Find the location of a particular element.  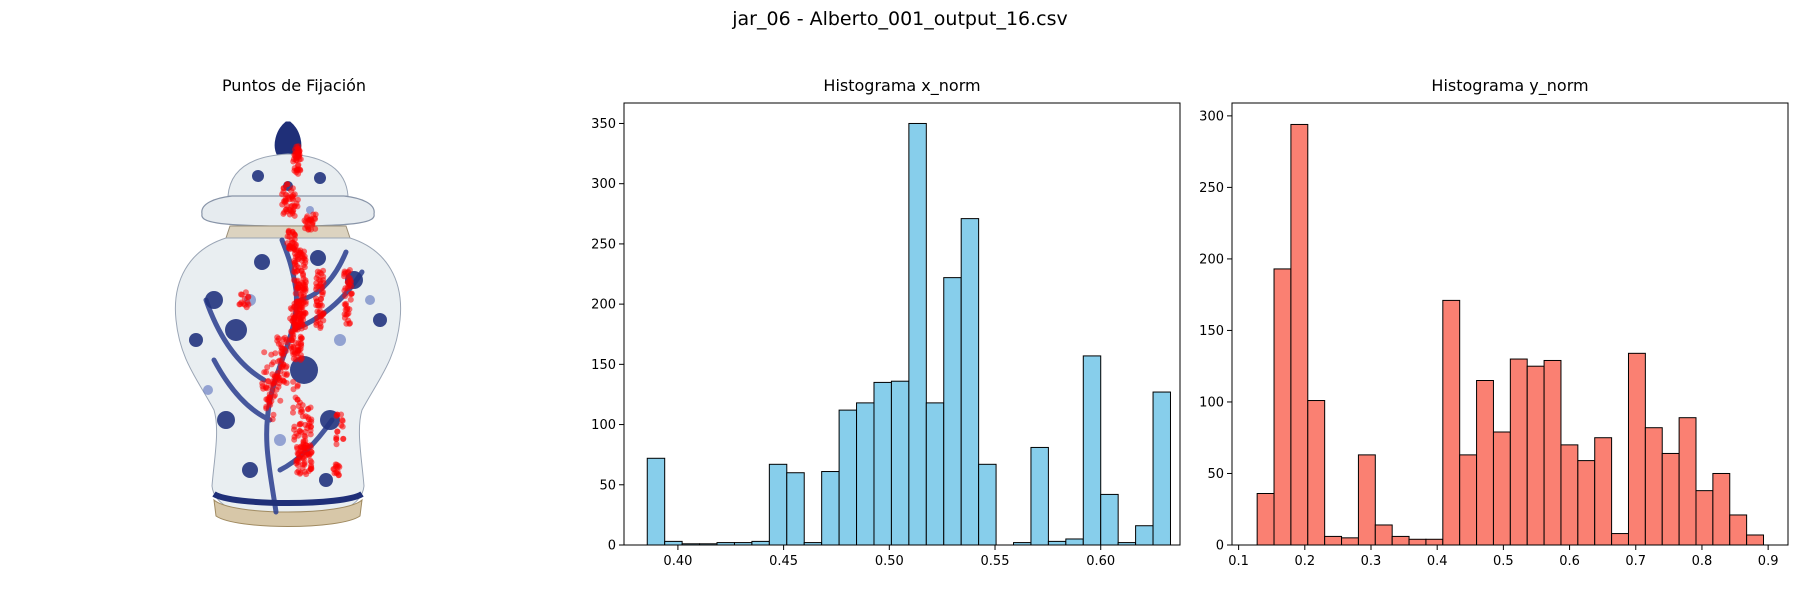

hy-ytick-label: 100 is located at coordinates (1211, 402).